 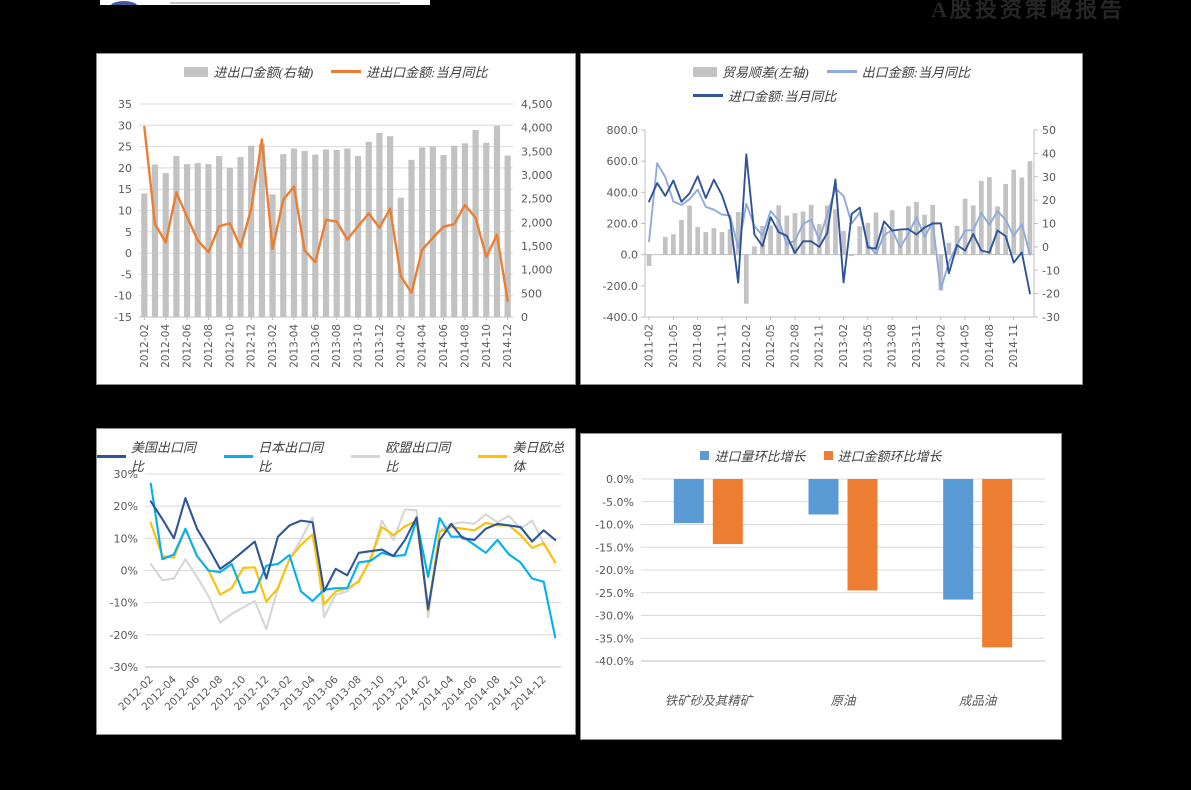 I want to click on x-axis-tick-label: 2013-12, so click(x=380, y=346).